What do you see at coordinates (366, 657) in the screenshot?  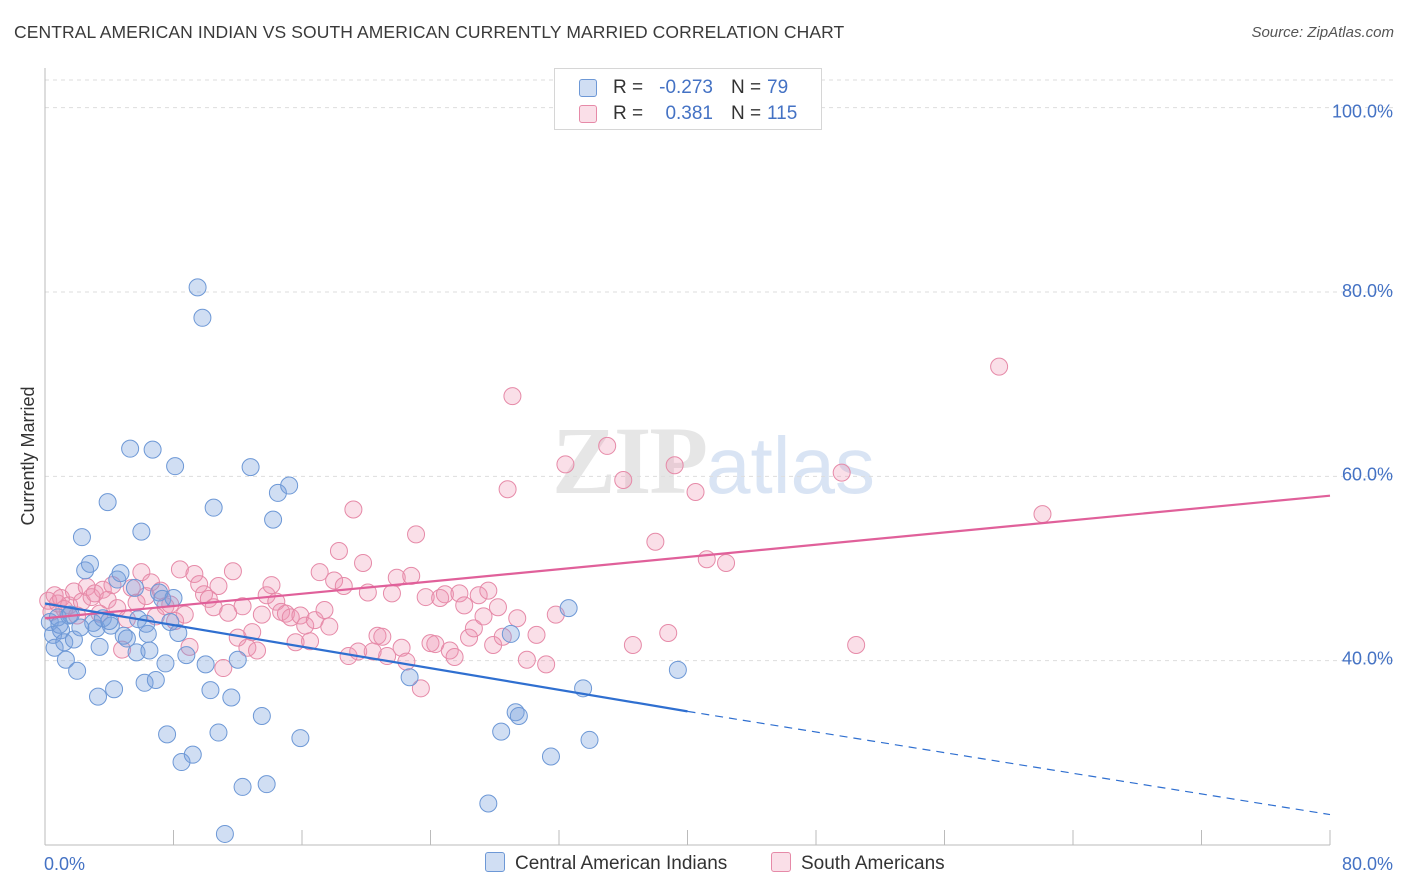 I see `trend-line-central-american-indians` at bounding box center [366, 657].